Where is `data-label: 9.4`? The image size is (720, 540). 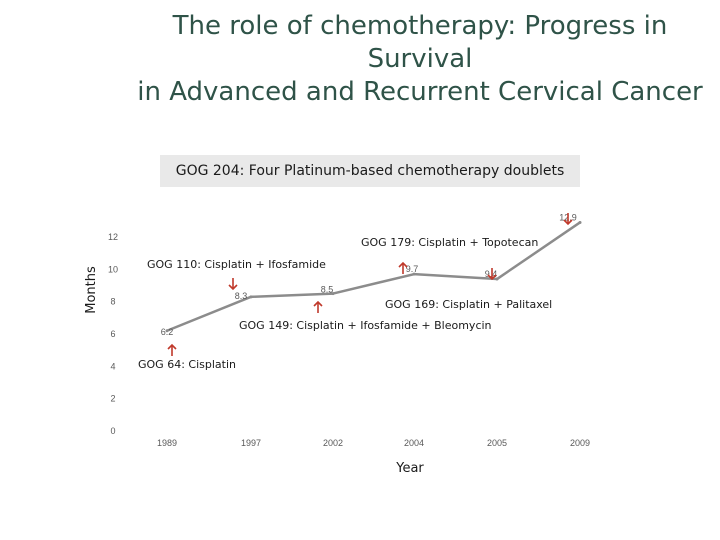
data-label: 9.4 is located at coordinates (491, 274).